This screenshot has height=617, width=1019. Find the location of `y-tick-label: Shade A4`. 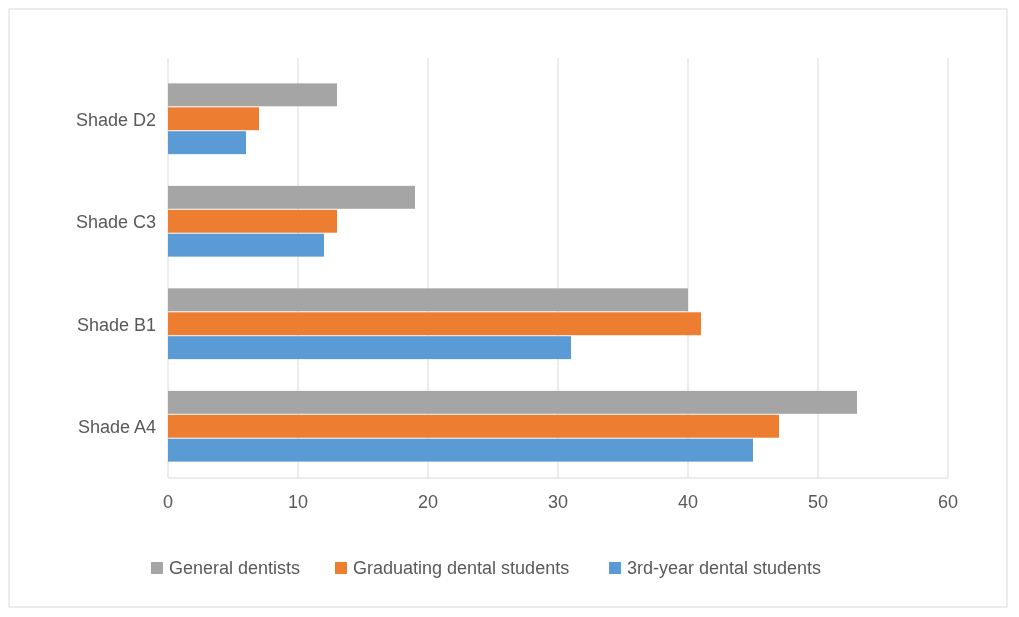

y-tick-label: Shade A4 is located at coordinates (116, 427).